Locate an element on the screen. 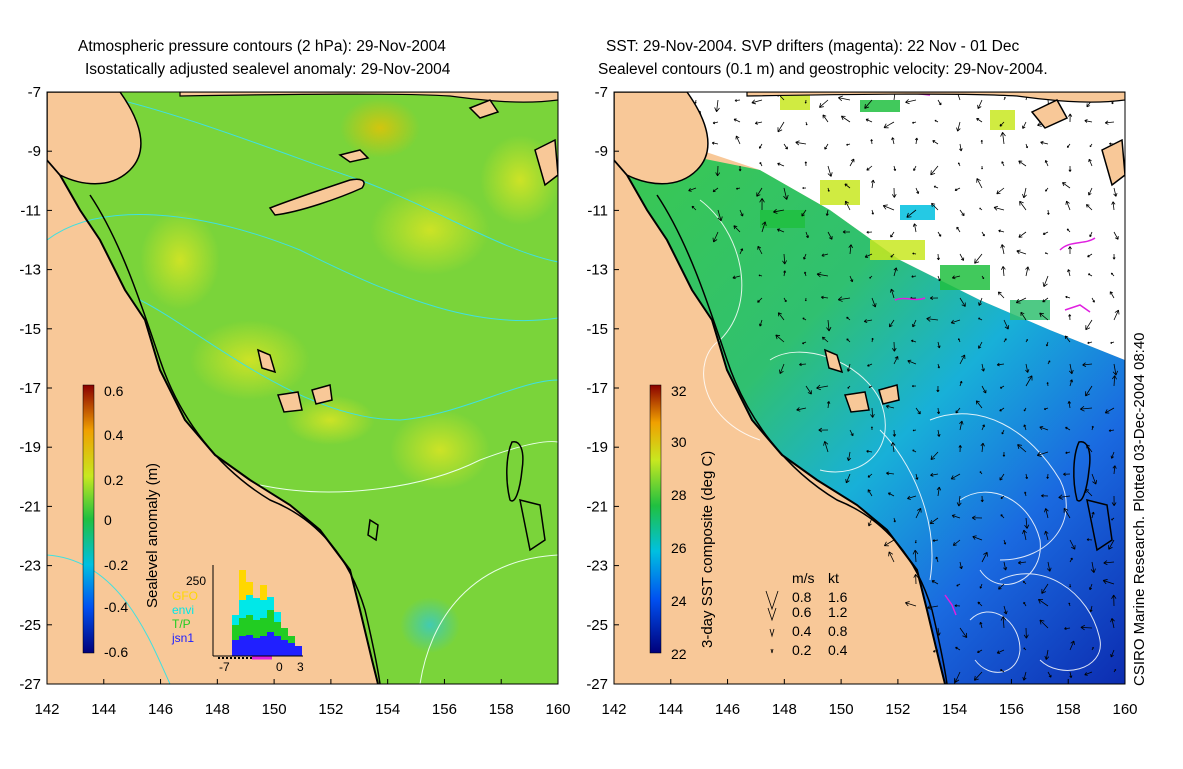 This screenshot has height=769, width=1183. y-tick-label: -21 is located at coordinates (597, 506).